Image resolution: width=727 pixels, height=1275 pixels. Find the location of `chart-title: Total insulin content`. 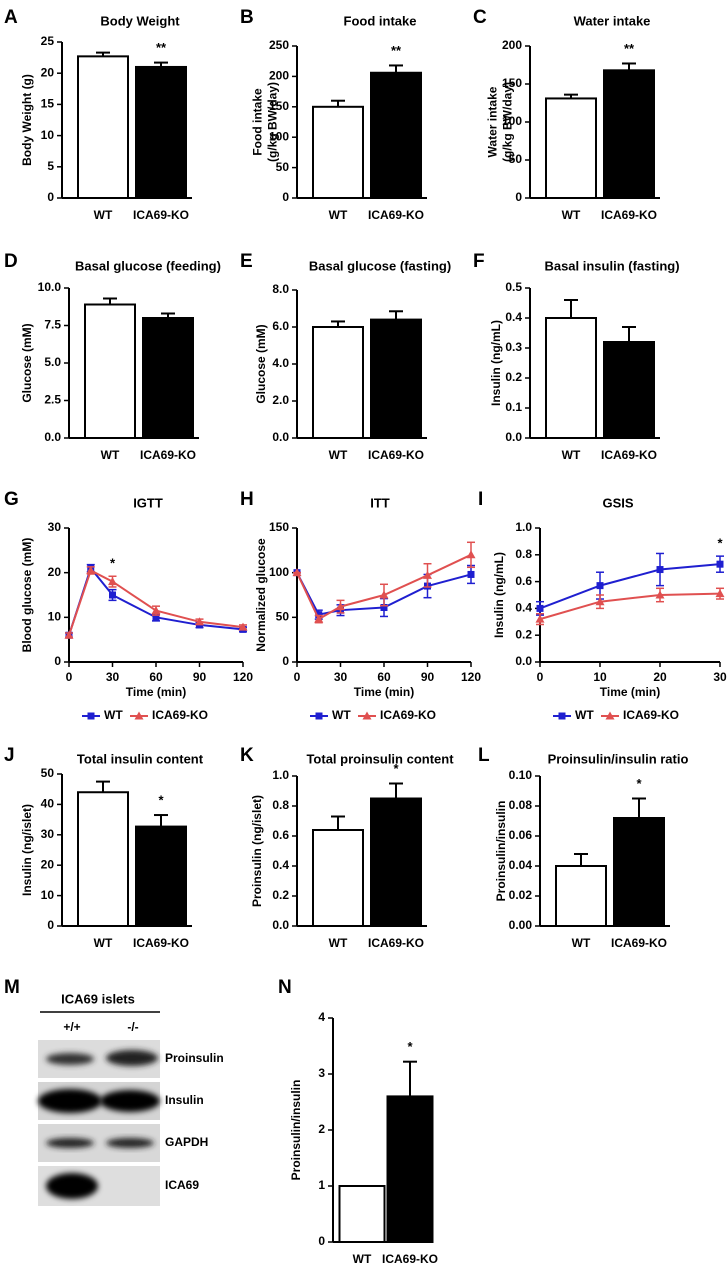

chart-title: Total insulin content is located at coordinates (140, 758).